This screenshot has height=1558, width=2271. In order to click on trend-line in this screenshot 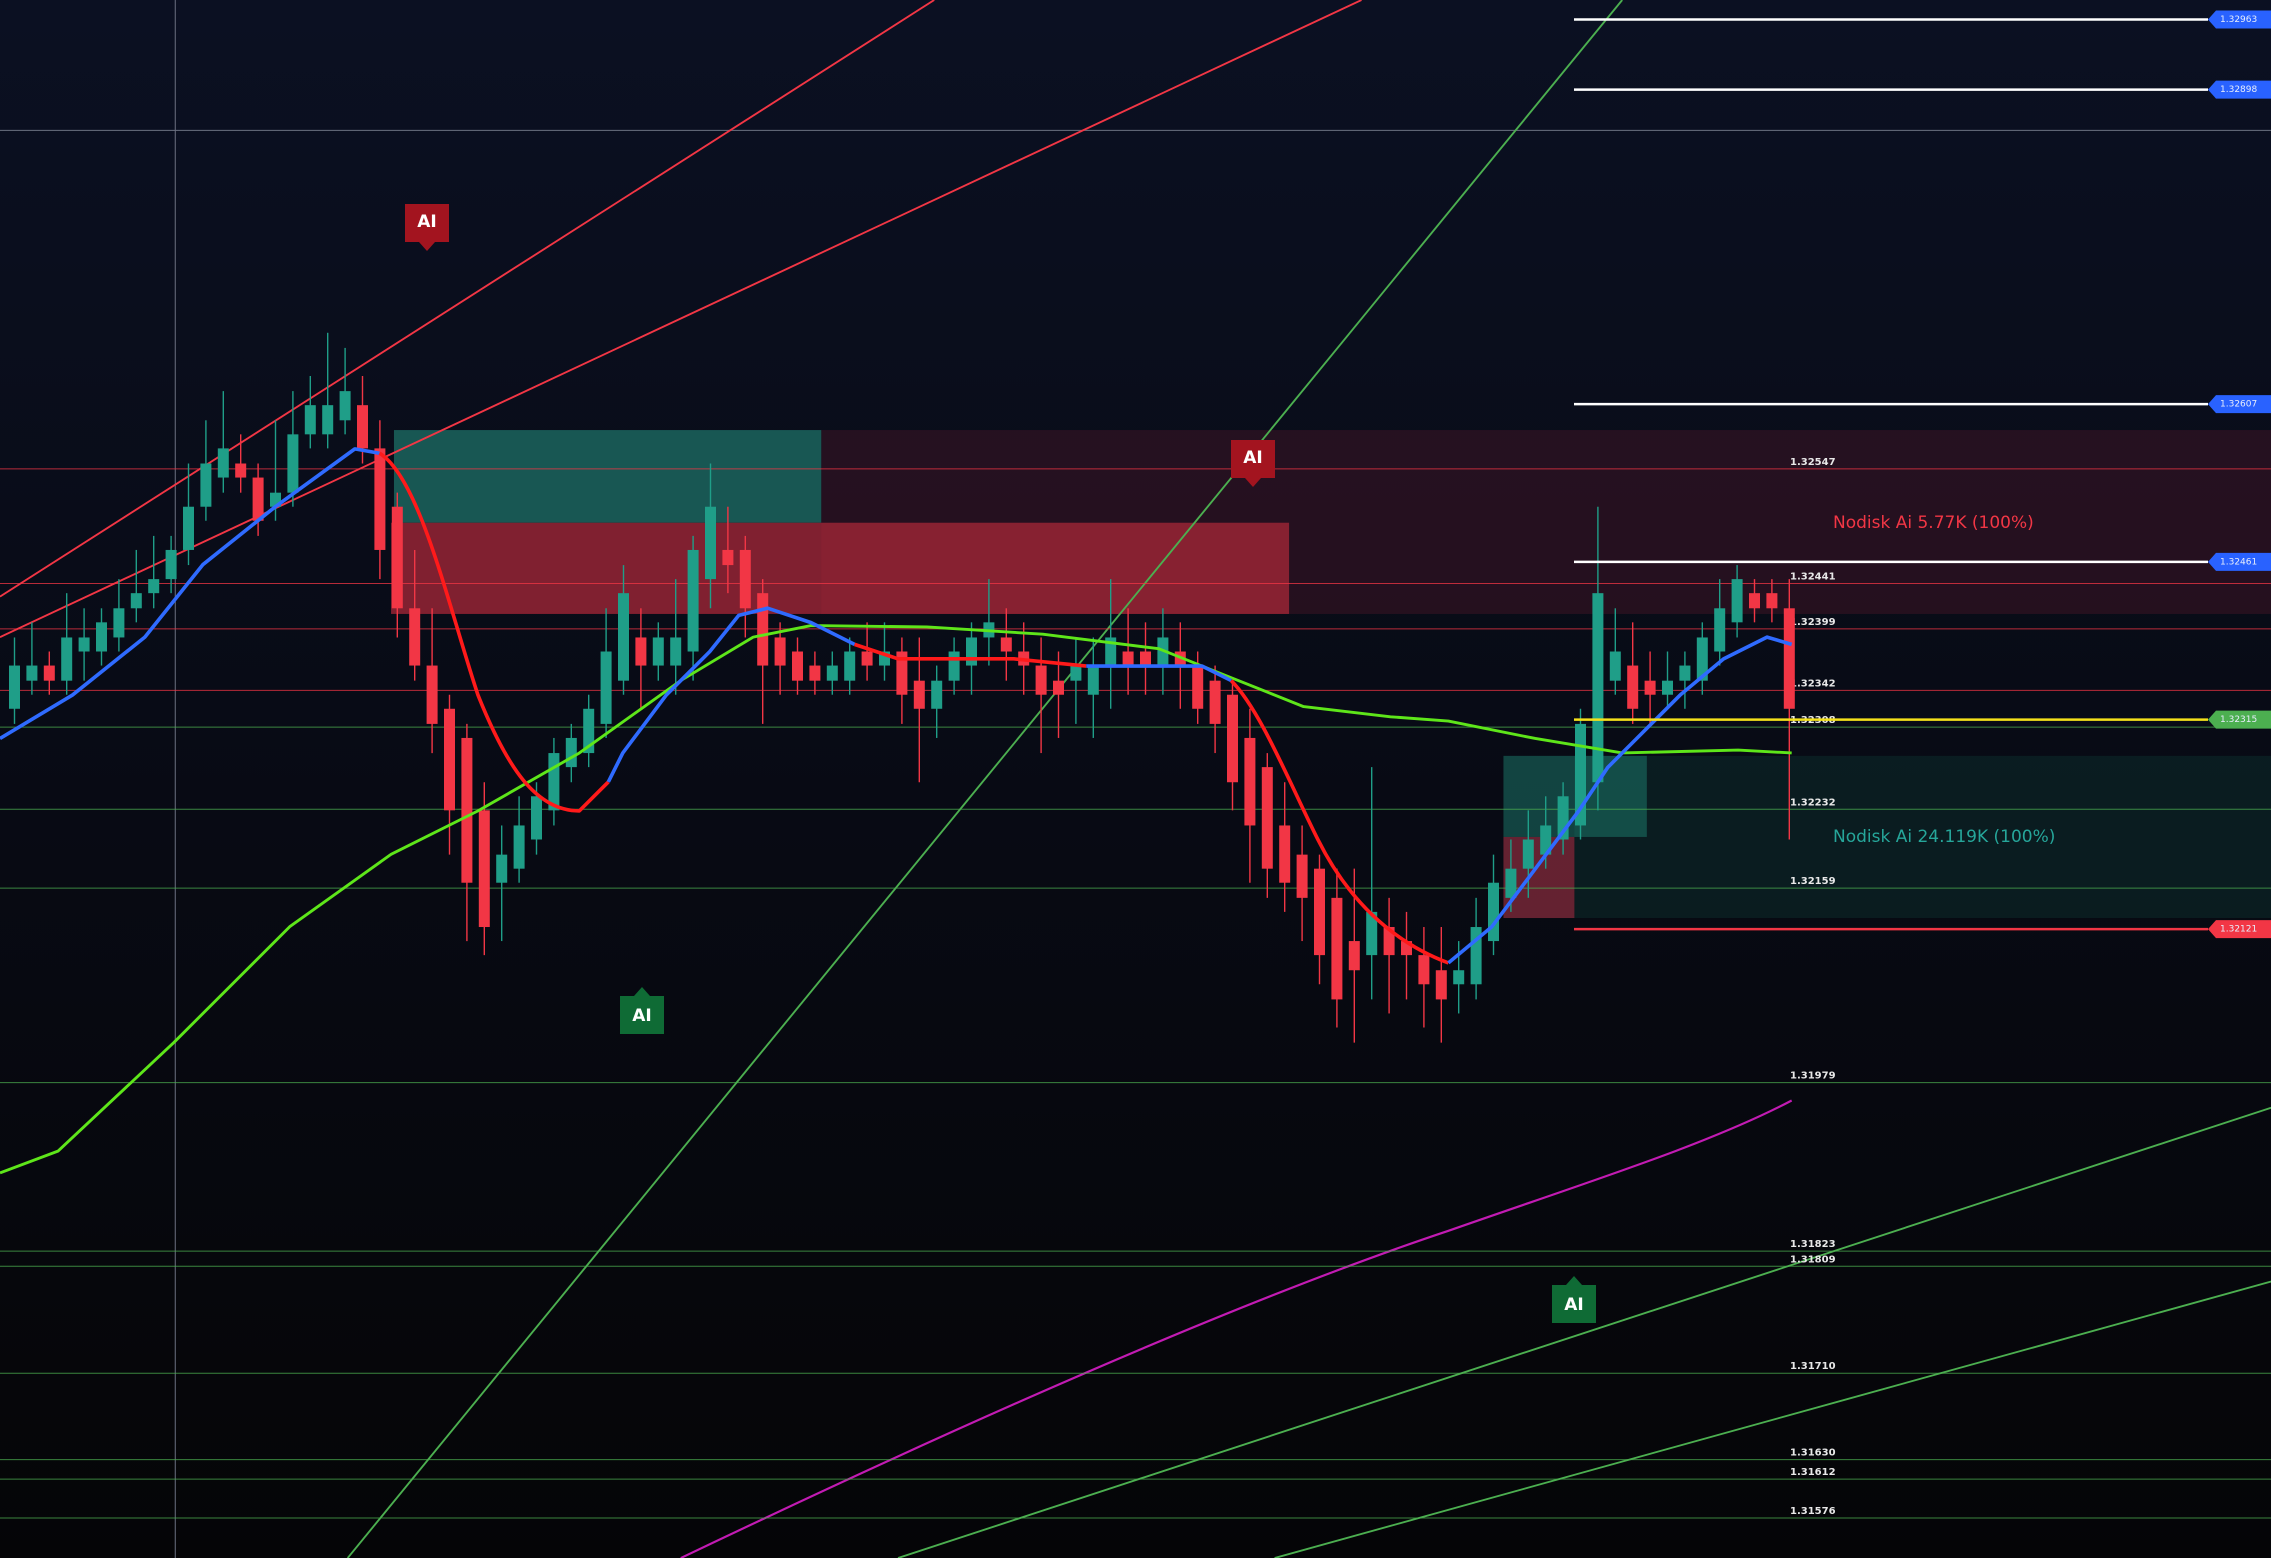, I will do `click(1772, 1419)`.